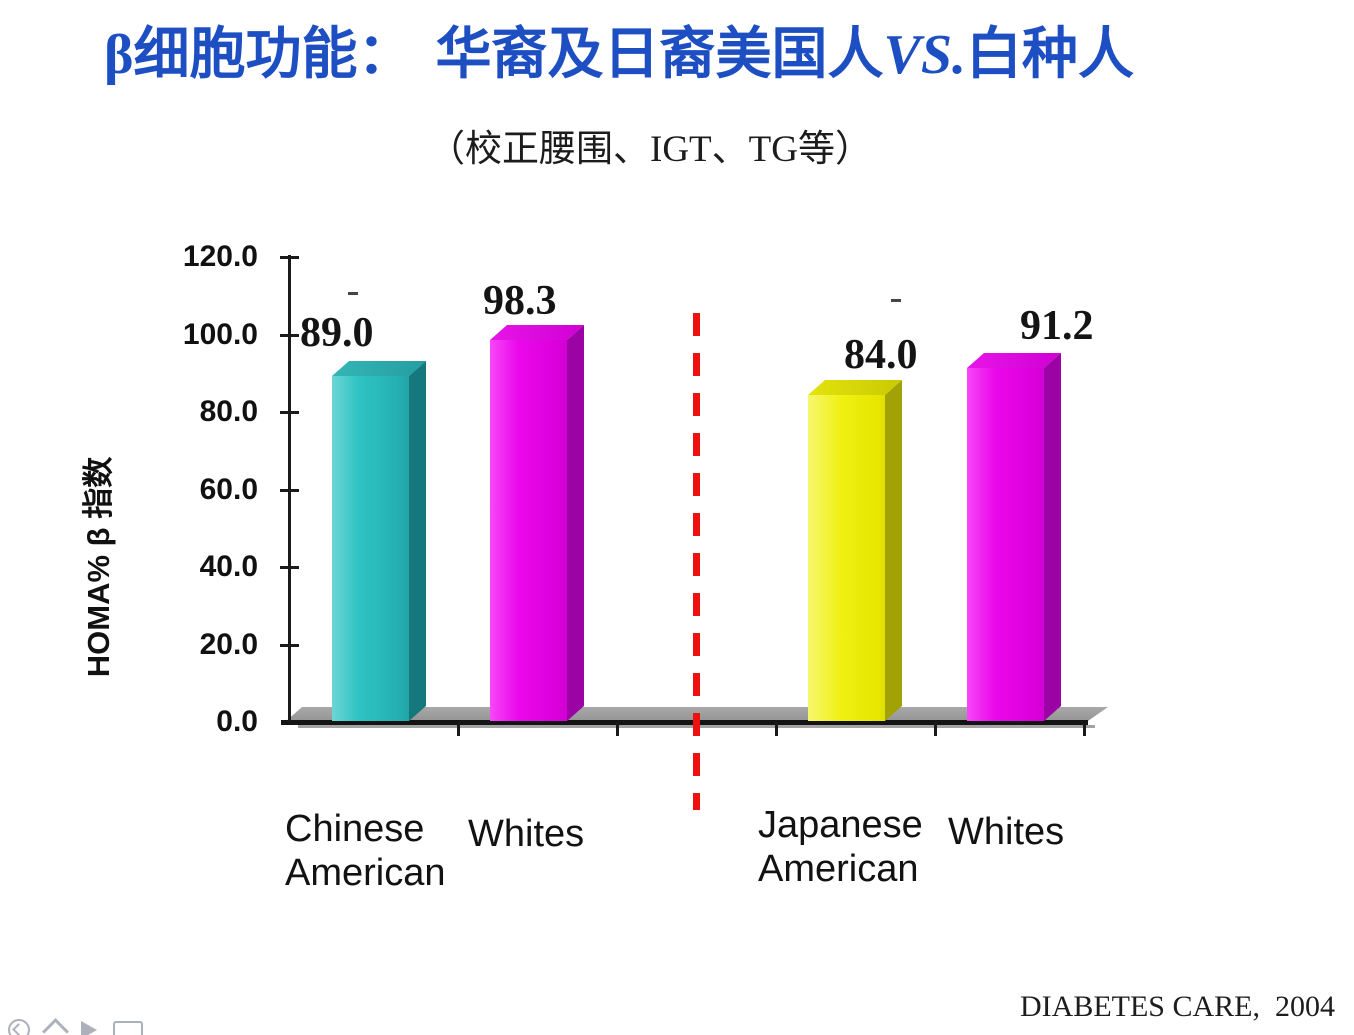 This screenshot has width=1354, height=1035. I want to click on y-tick-label: 60.0, so click(228, 489).